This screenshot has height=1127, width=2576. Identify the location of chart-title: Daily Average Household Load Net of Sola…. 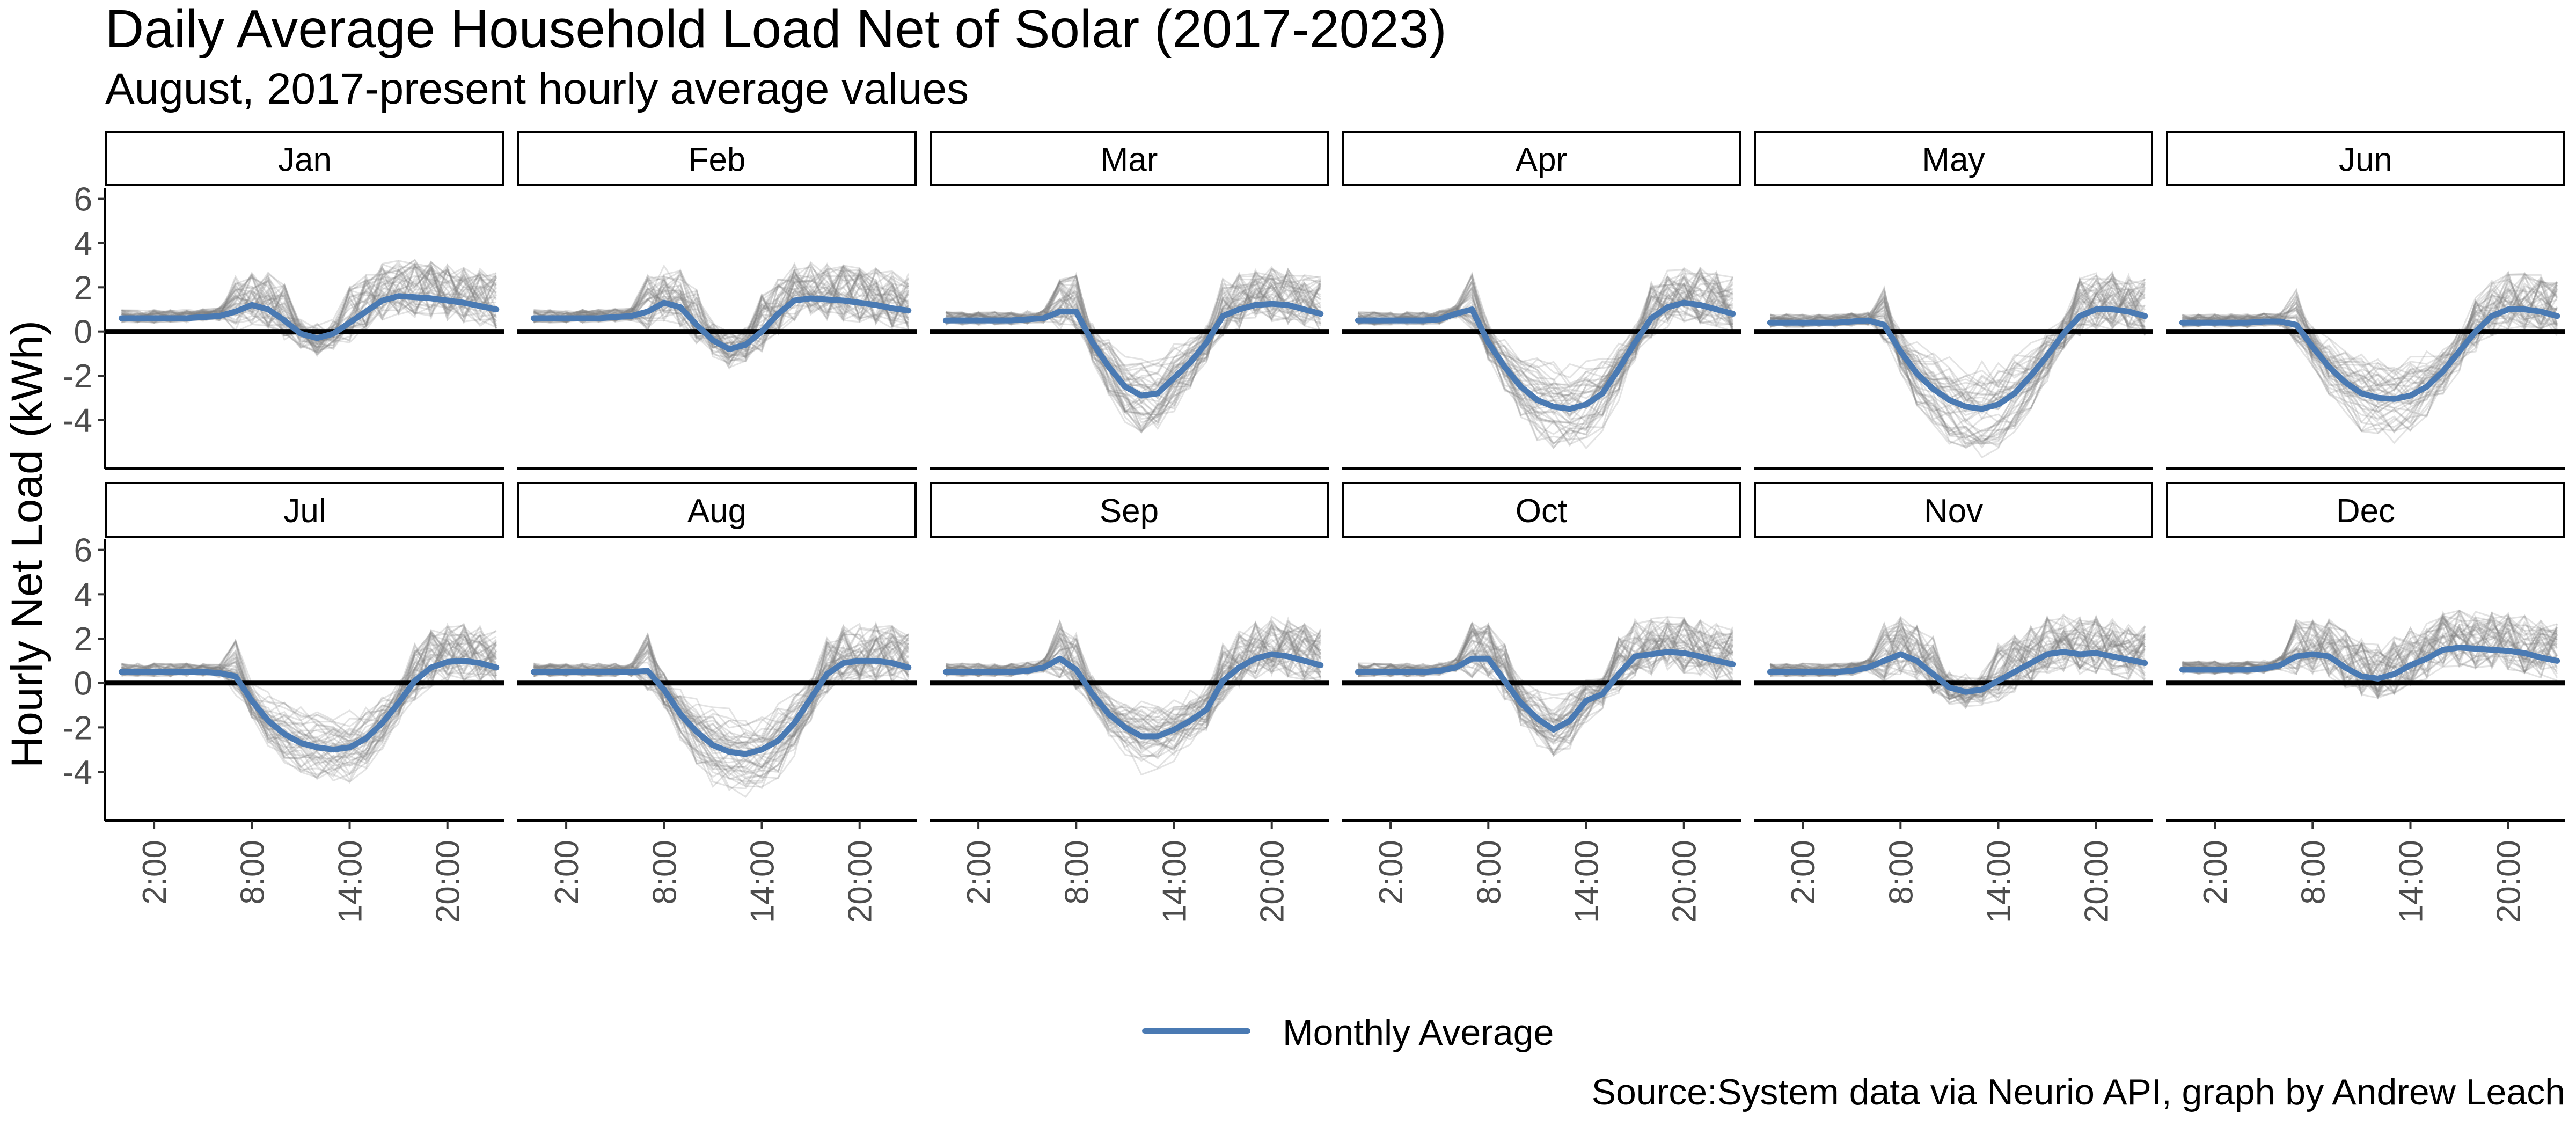
(776, 29).